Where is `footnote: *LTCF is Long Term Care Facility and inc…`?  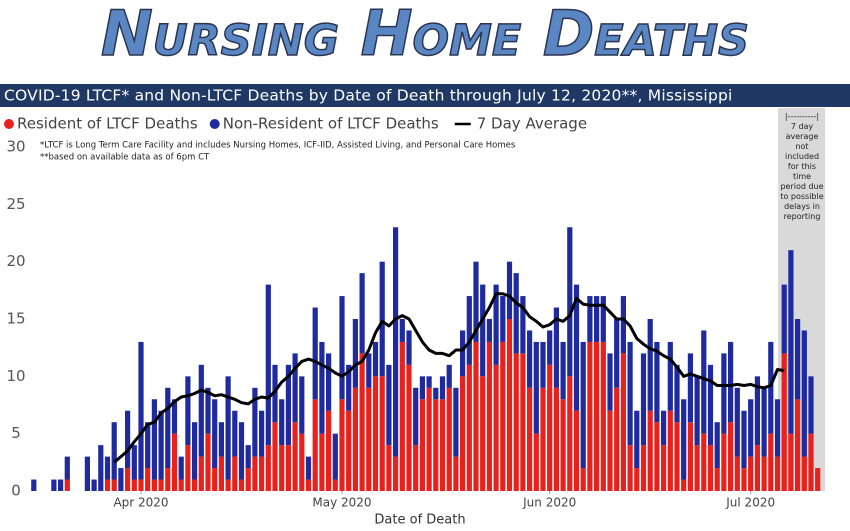 footnote: *LTCF is Long Term Care Facility and inc… is located at coordinates (278, 146).